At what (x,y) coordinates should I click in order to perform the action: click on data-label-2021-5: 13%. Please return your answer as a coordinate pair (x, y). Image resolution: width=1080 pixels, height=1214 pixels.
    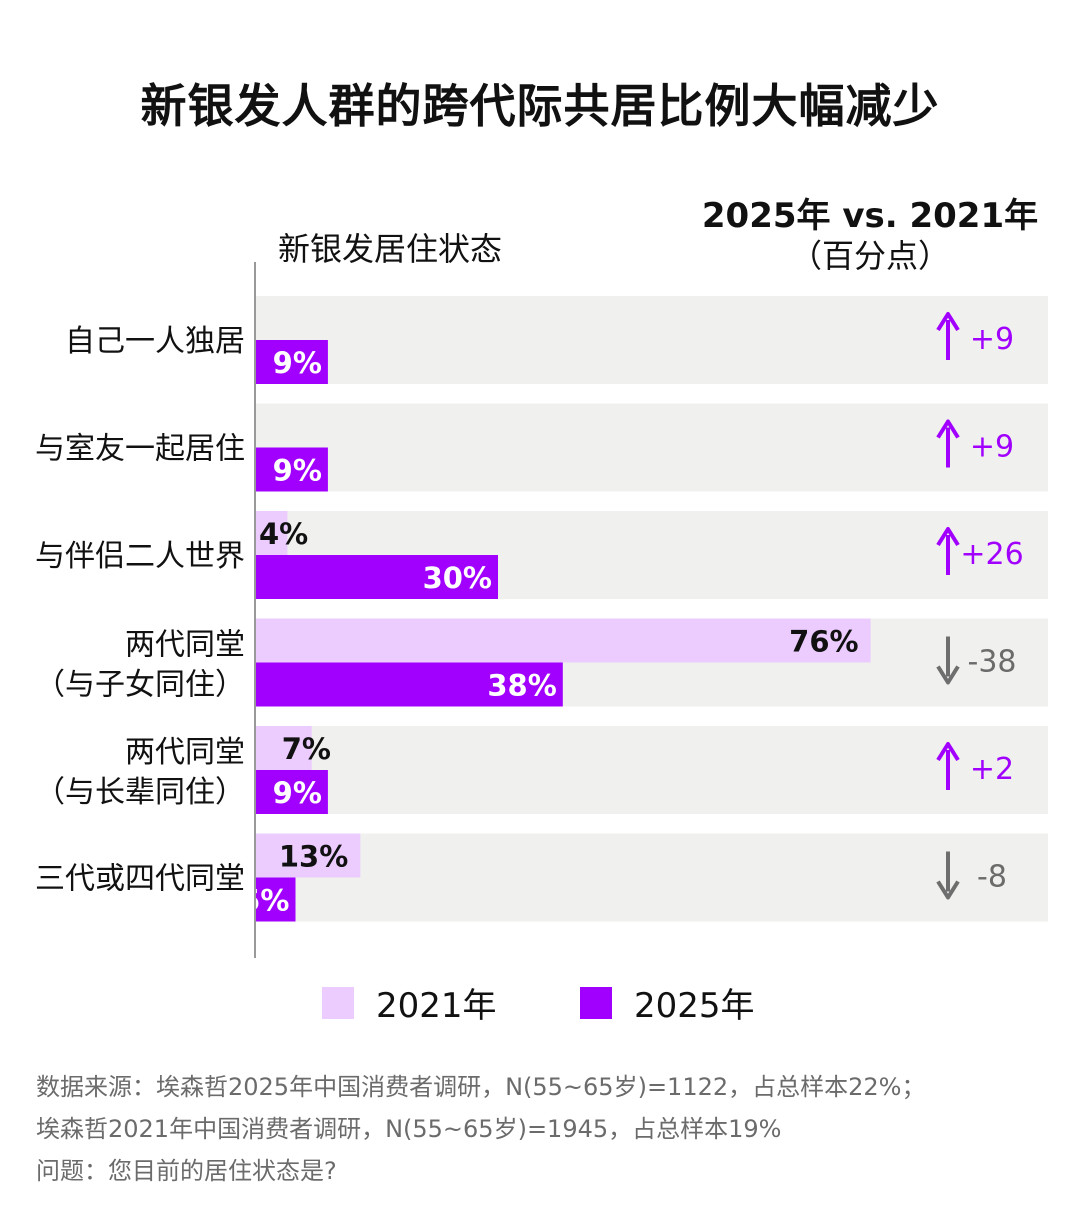
    Looking at the image, I should click on (313, 857).